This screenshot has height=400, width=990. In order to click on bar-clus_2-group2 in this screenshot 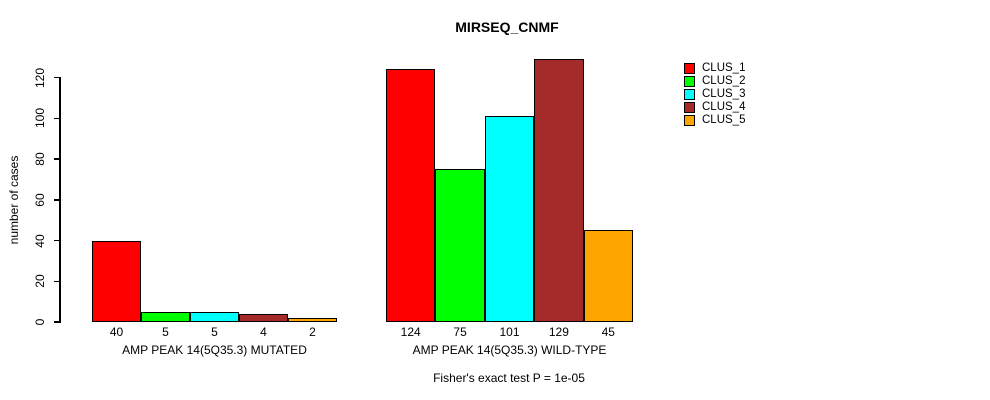, I will do `click(460, 245)`.